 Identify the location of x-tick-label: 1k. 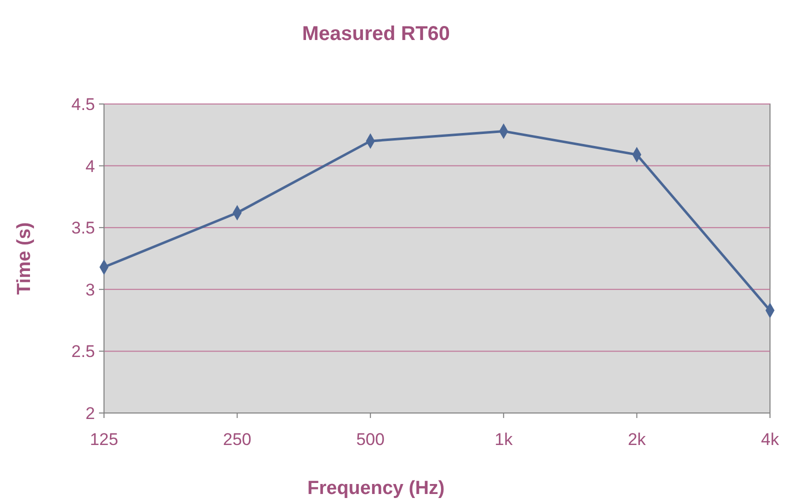
(504, 439).